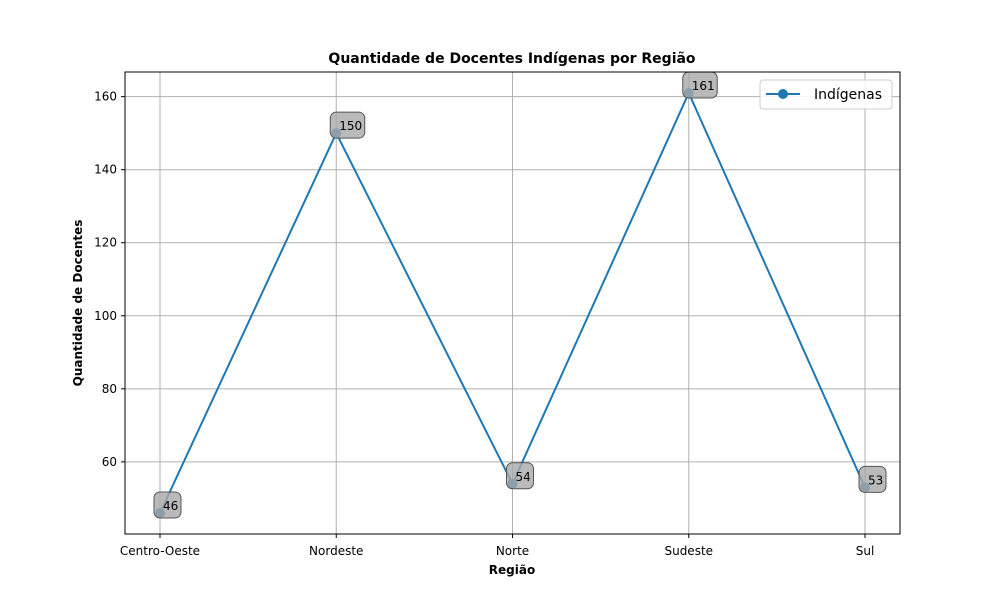 The width and height of the screenshot is (1000, 600). I want to click on data-label-sudeste: 161, so click(703, 86).